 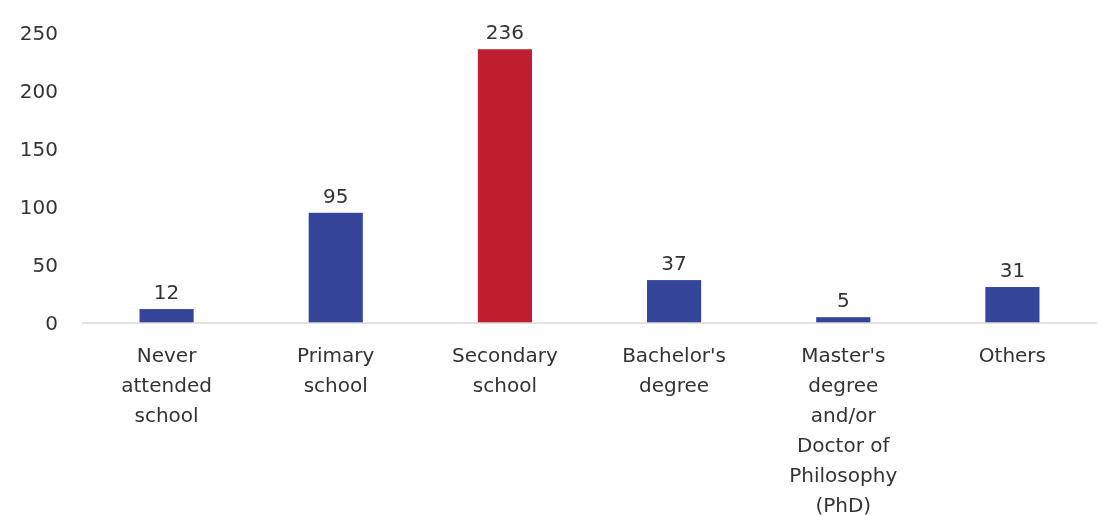 I want to click on x-tick-label: Others, so click(x=1012, y=355).